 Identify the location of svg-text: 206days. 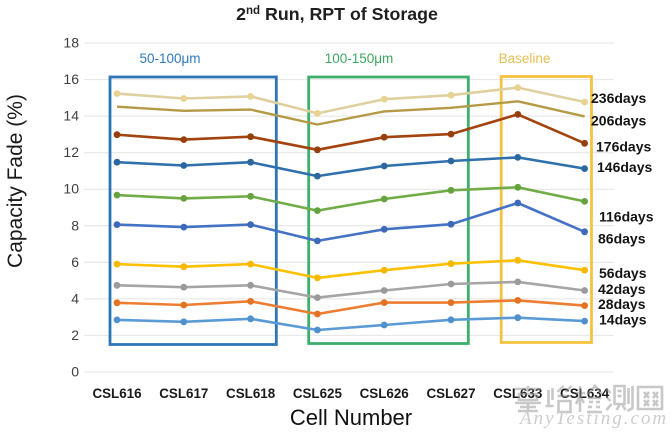
(618, 120).